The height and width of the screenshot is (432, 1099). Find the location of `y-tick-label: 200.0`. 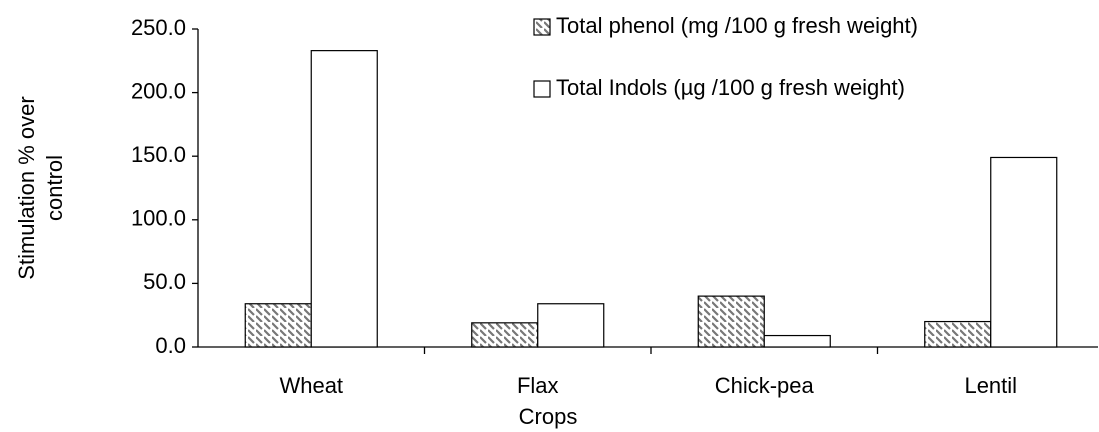

y-tick-label: 200.0 is located at coordinates (158, 90).